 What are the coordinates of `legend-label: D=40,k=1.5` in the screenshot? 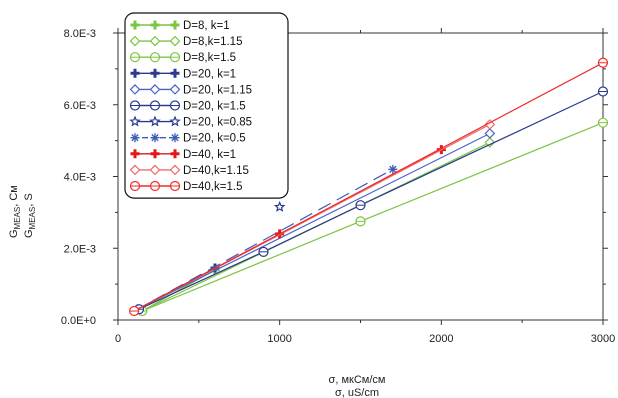 It's located at (212, 187).